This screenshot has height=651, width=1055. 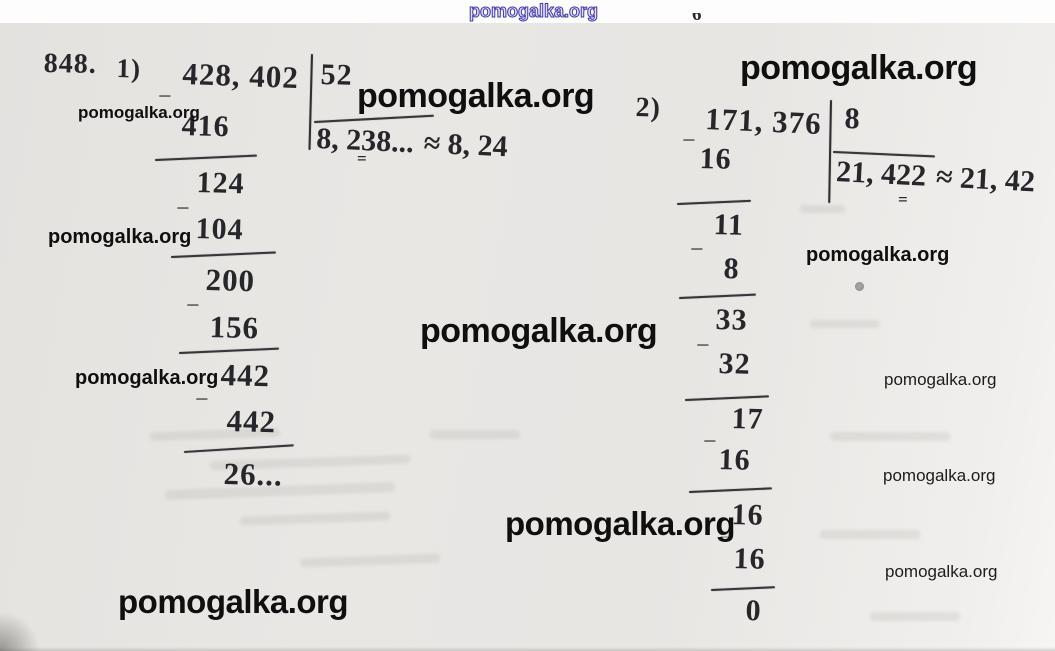 I want to click on division-2-dividend: 171, 376, so click(x=763, y=121).